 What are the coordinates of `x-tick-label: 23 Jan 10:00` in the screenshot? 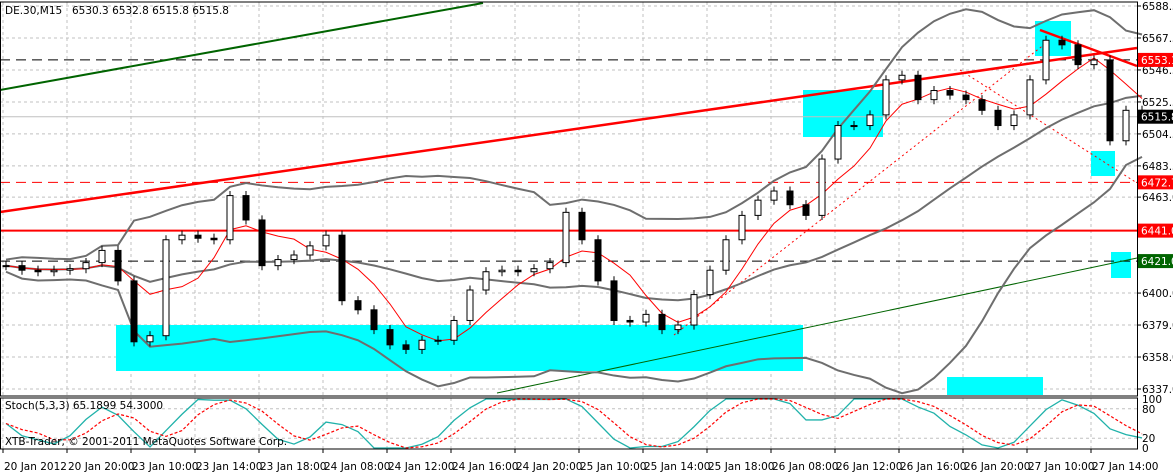 It's located at (165, 467).